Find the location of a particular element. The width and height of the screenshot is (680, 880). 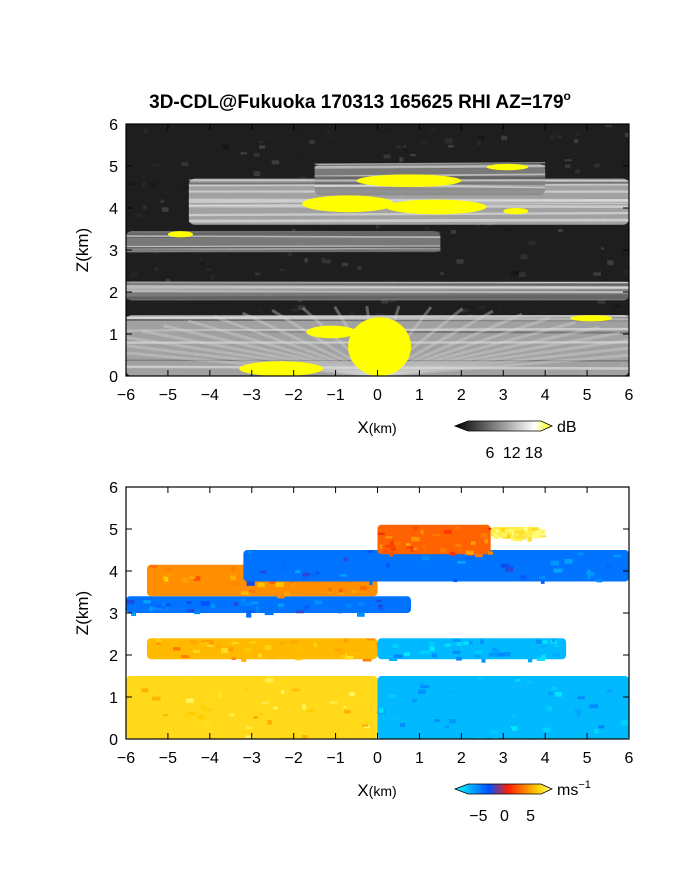

x-tick-label: −3 is located at coordinates (252, 395).